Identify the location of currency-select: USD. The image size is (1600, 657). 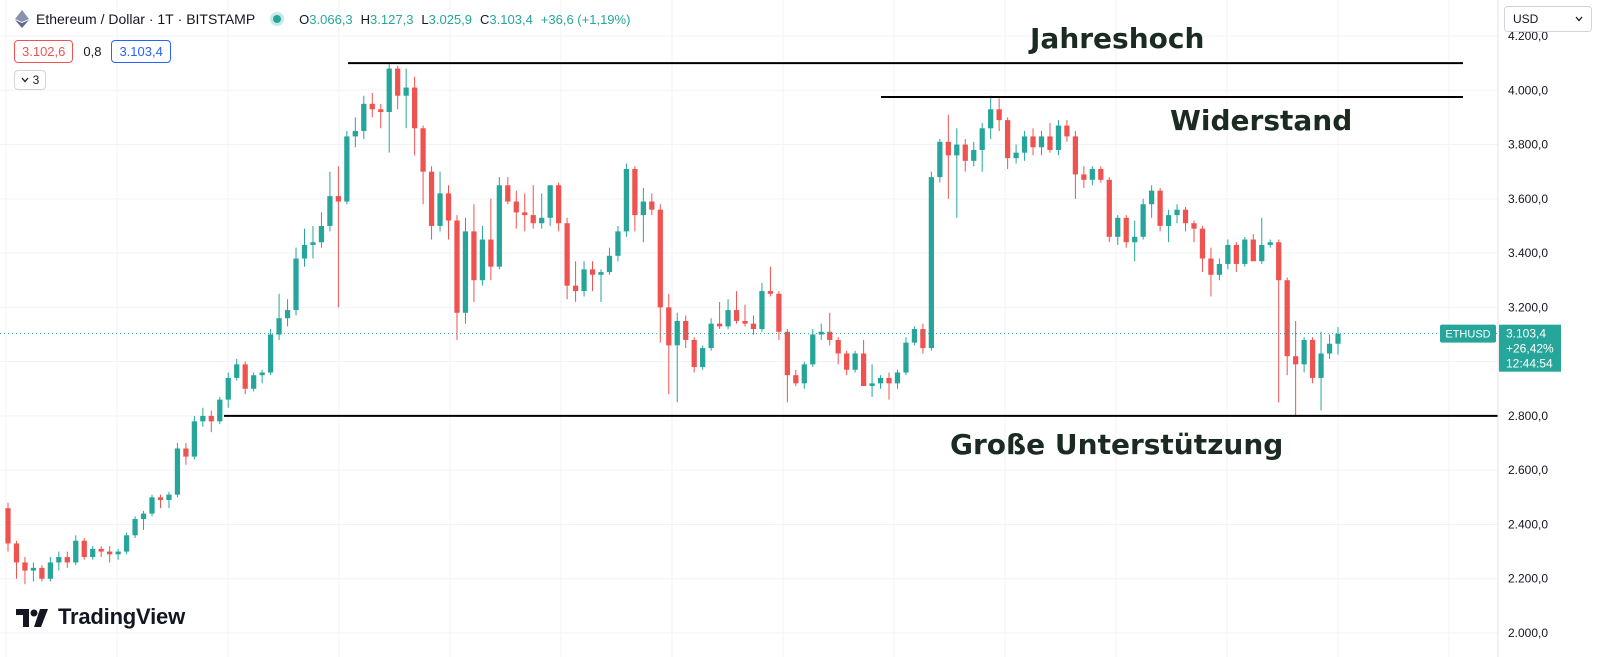
(1548, 19).